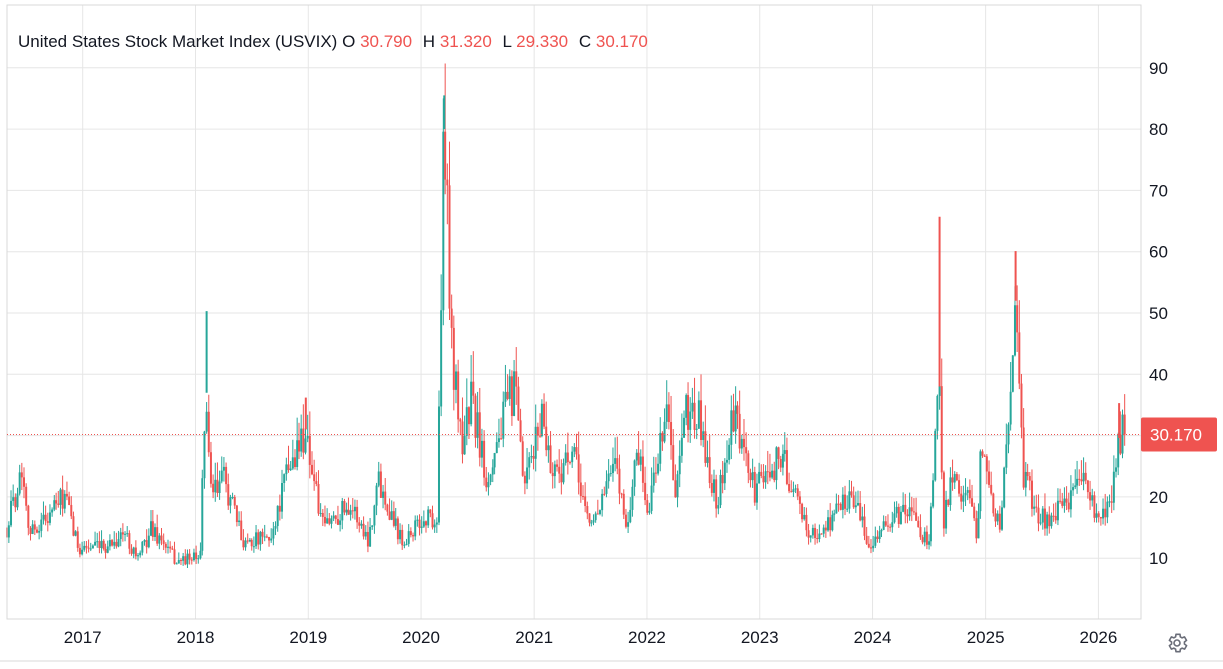 This screenshot has height=669, width=1223. I want to click on x-tick-label: 2023, so click(760, 637).